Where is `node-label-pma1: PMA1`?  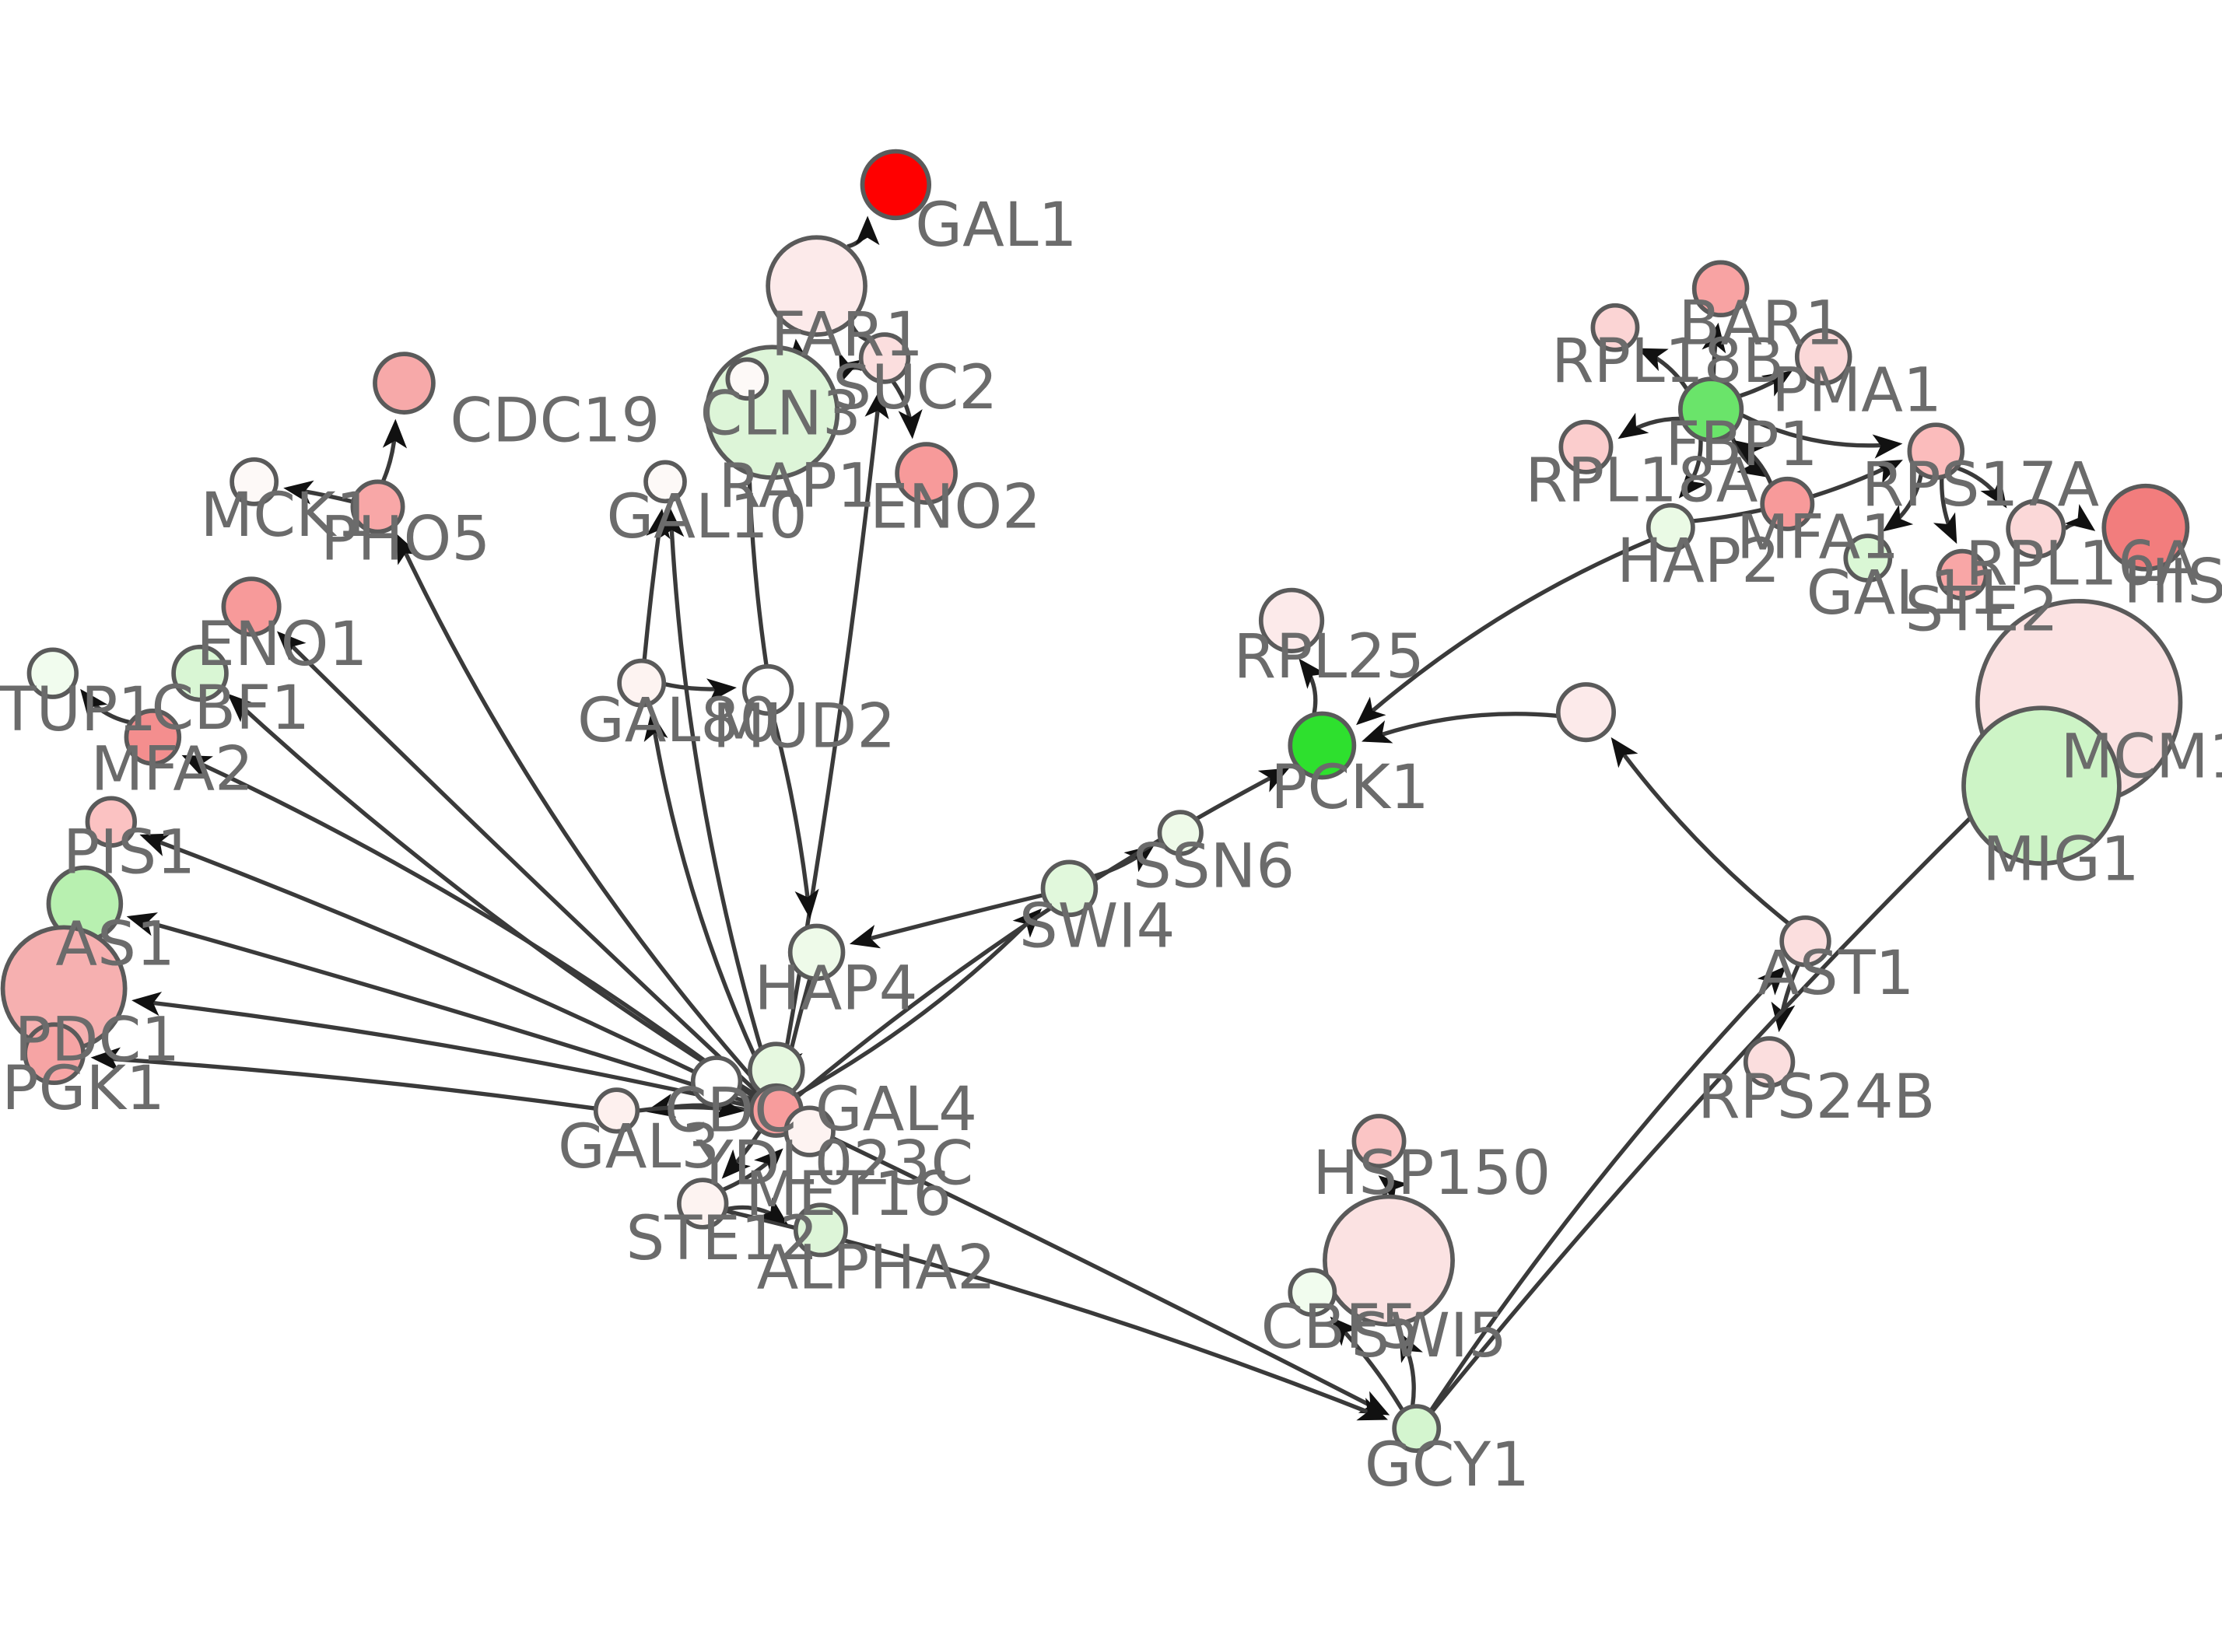 node-label-pma1: PMA1 is located at coordinates (1857, 390).